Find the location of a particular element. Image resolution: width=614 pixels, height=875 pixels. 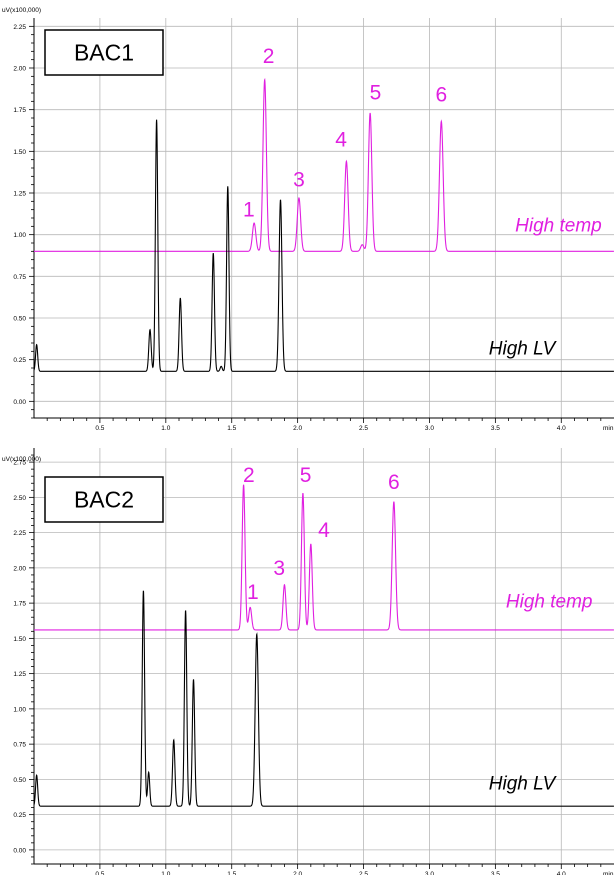

y-tick-label: 2.75 is located at coordinates (19, 463).